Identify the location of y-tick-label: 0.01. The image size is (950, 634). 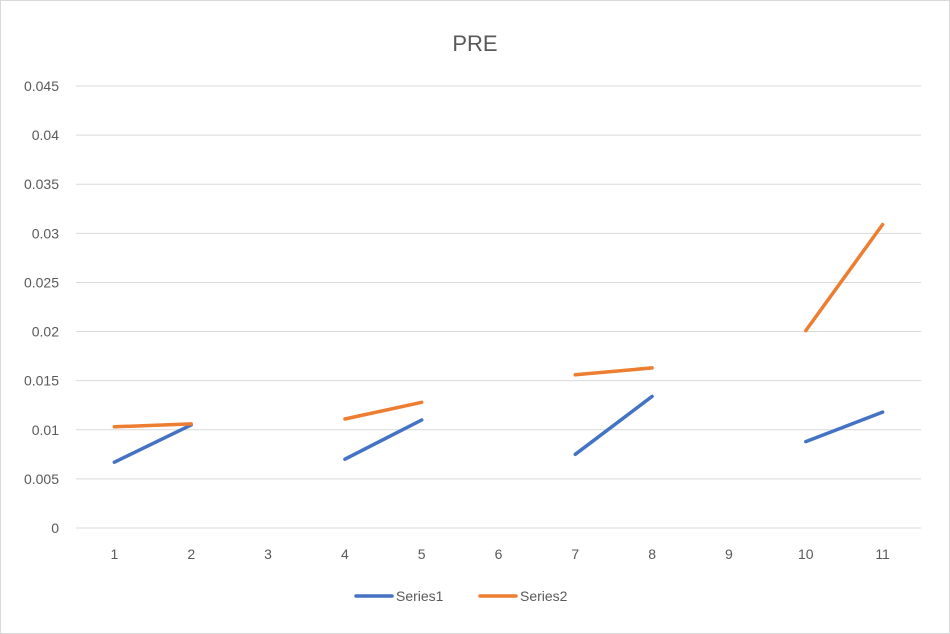
(45, 430).